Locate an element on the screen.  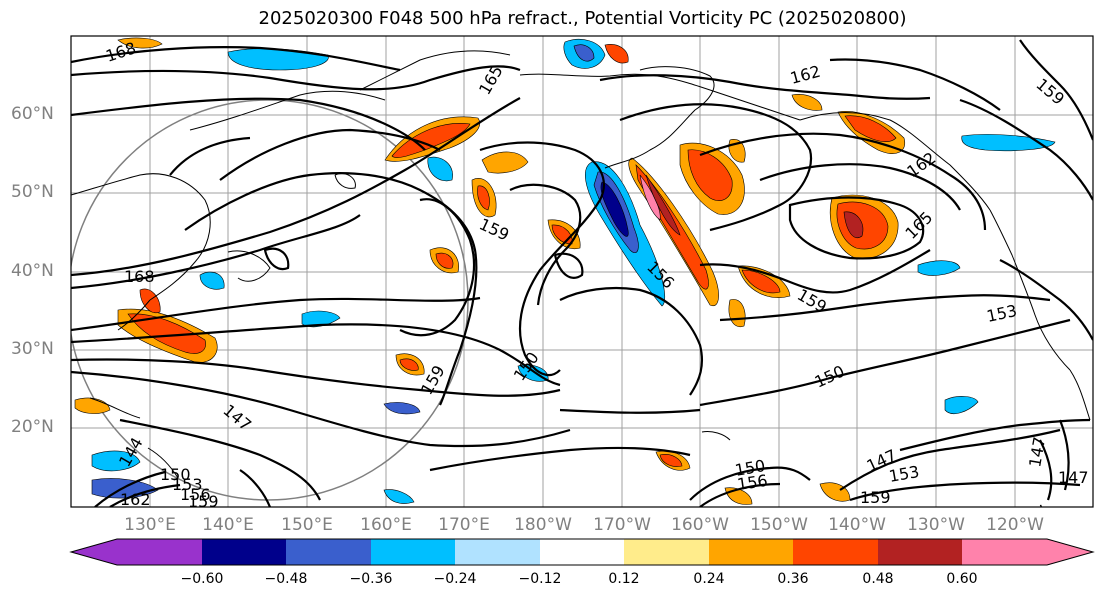
colorbar is located at coordinates (582, 552).